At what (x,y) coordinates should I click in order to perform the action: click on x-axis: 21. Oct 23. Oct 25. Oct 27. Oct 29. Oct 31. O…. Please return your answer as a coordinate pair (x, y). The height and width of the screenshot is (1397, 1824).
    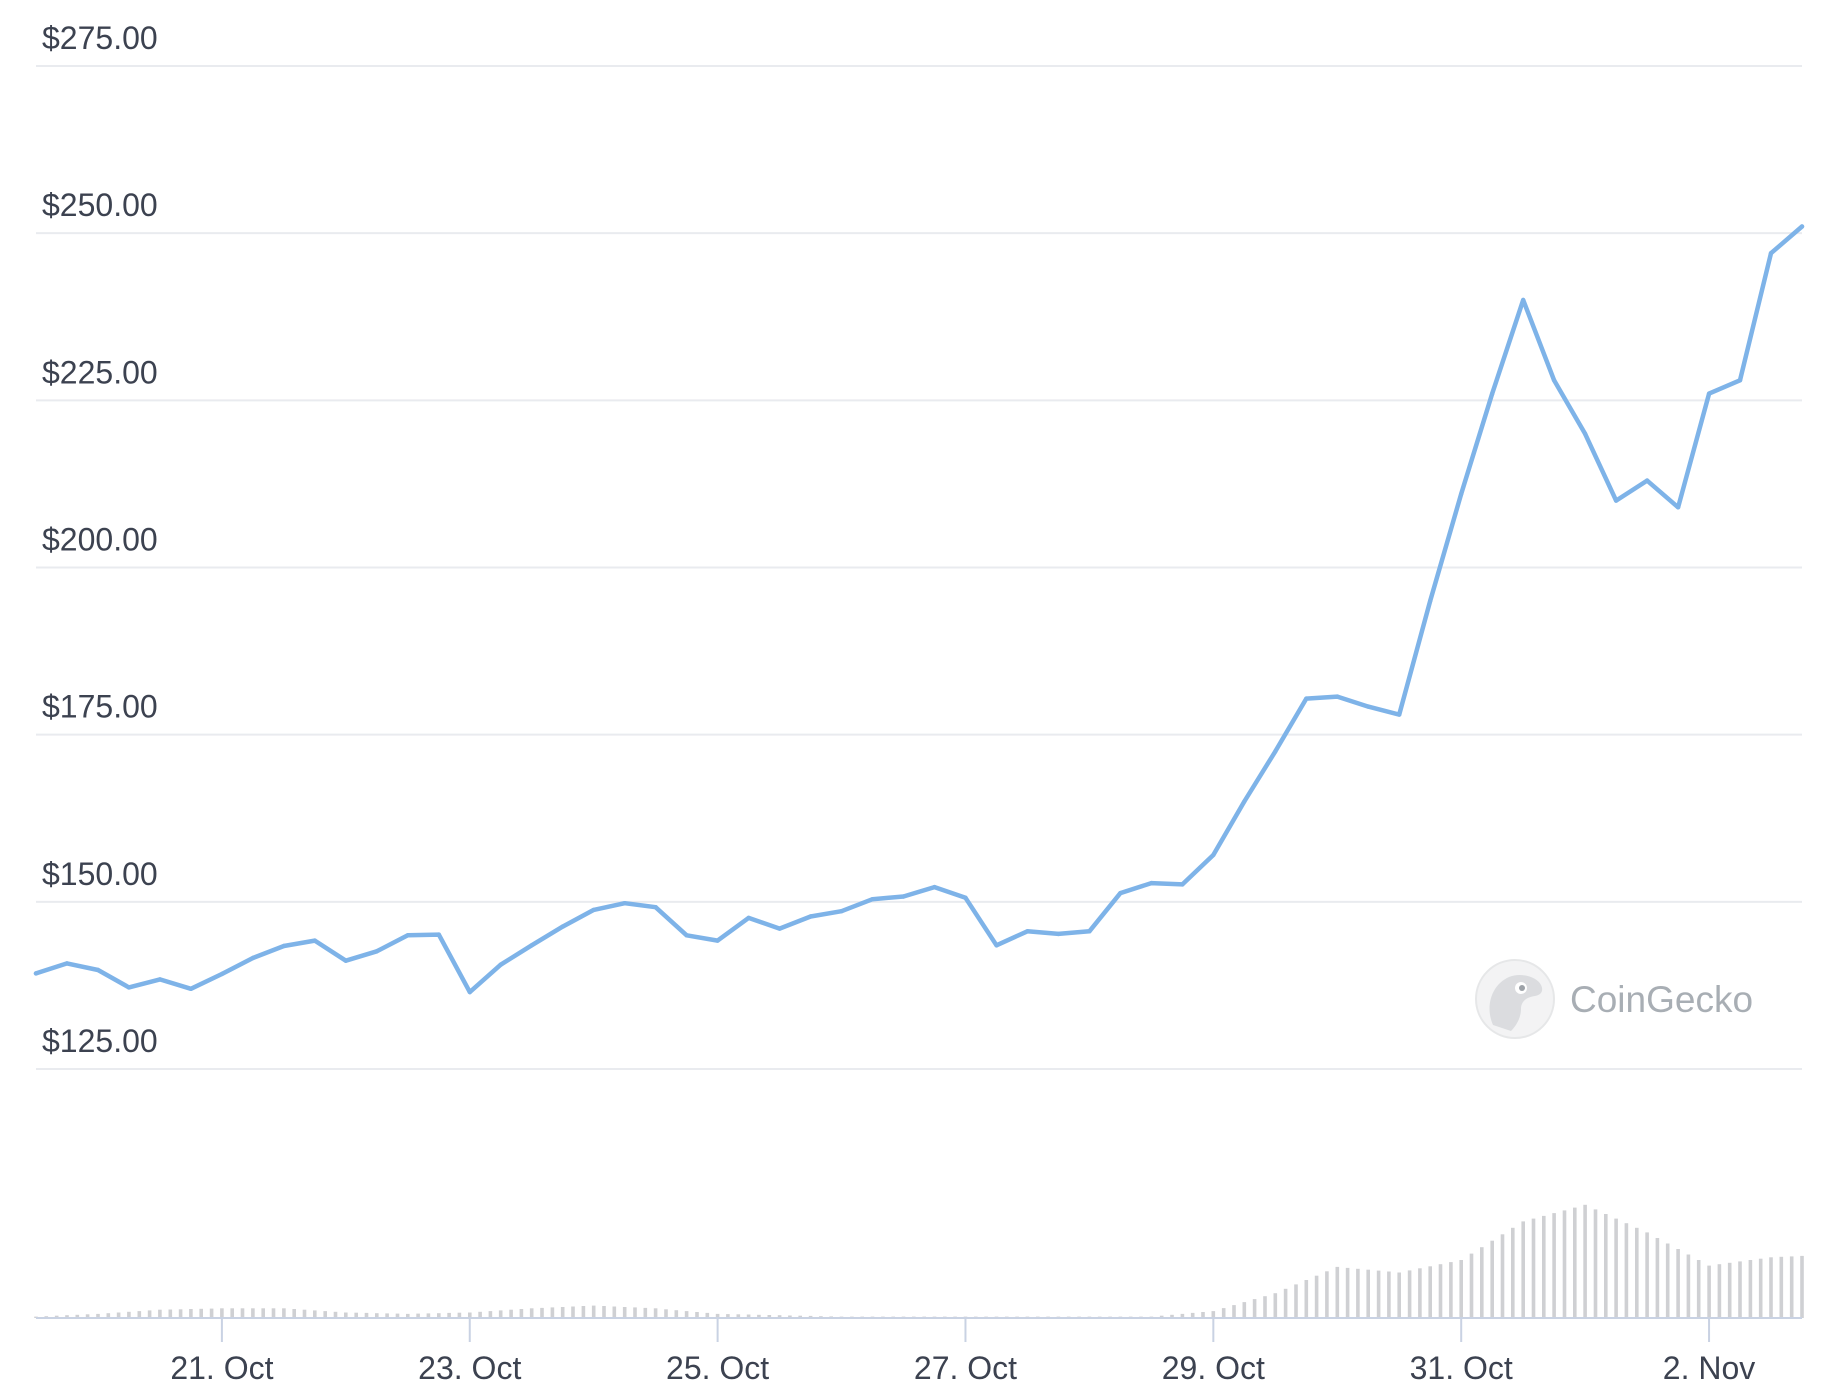
    Looking at the image, I should click on (919, 1351).